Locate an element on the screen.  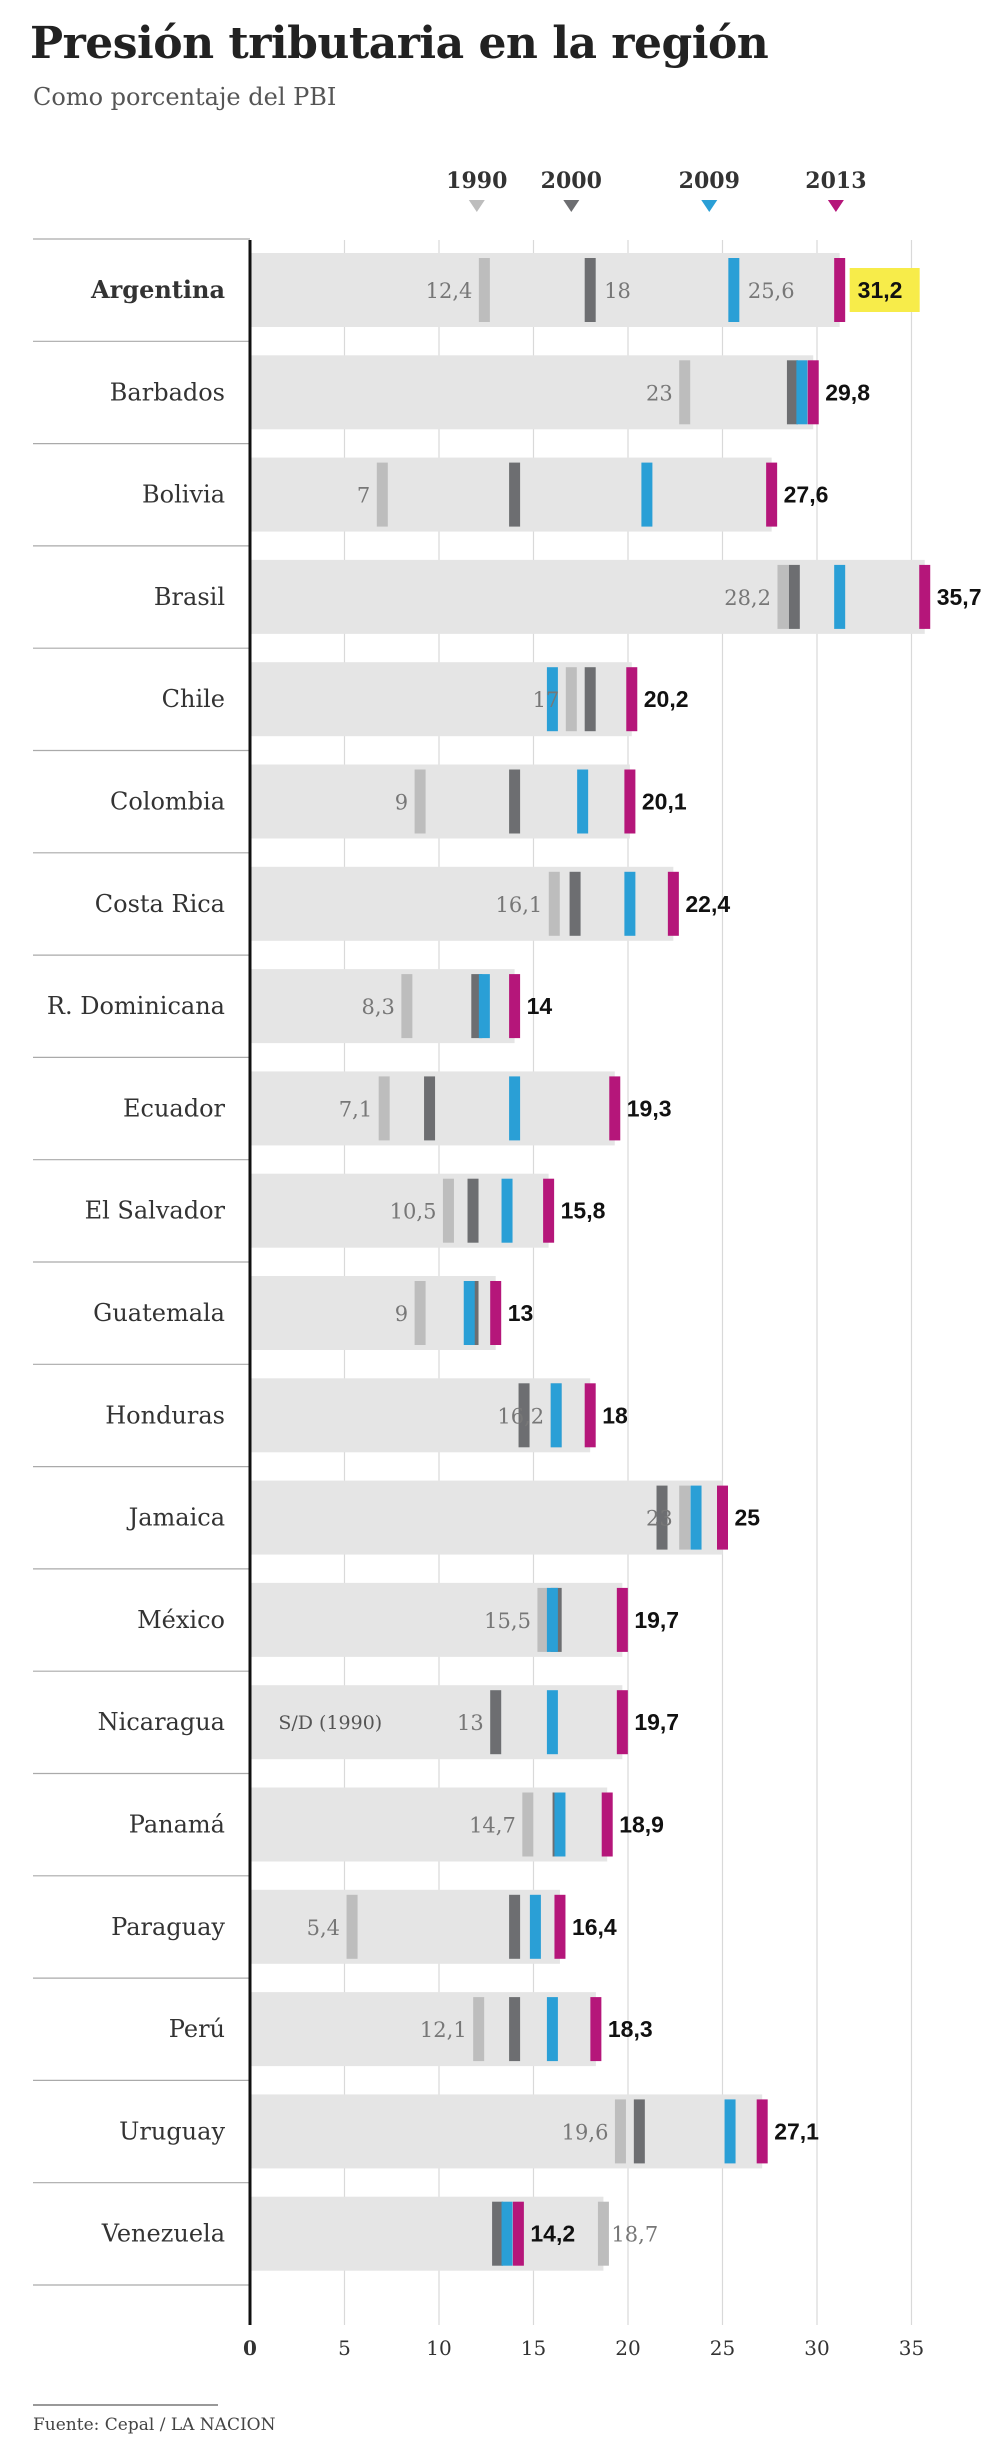
value-label-2013: 27,6 is located at coordinates (806, 495).